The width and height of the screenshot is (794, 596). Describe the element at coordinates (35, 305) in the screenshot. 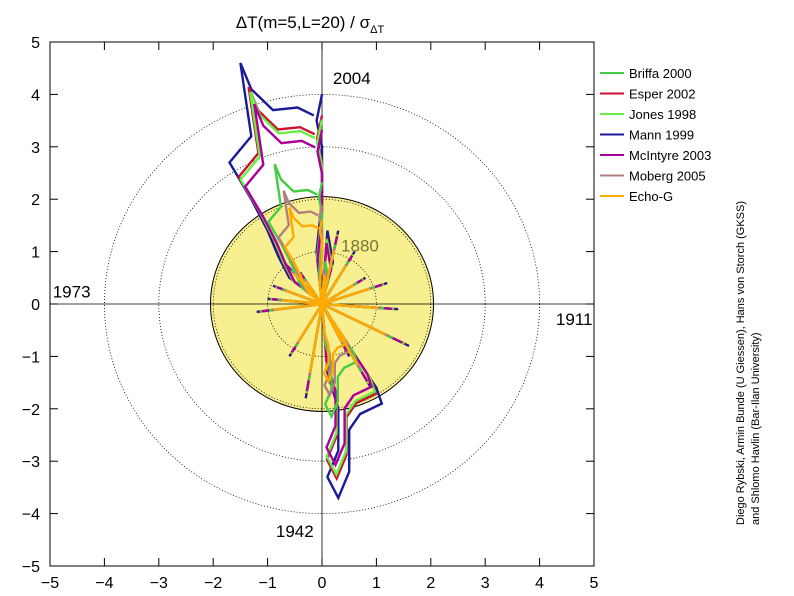

I see `y-tick-label: 0` at that location.